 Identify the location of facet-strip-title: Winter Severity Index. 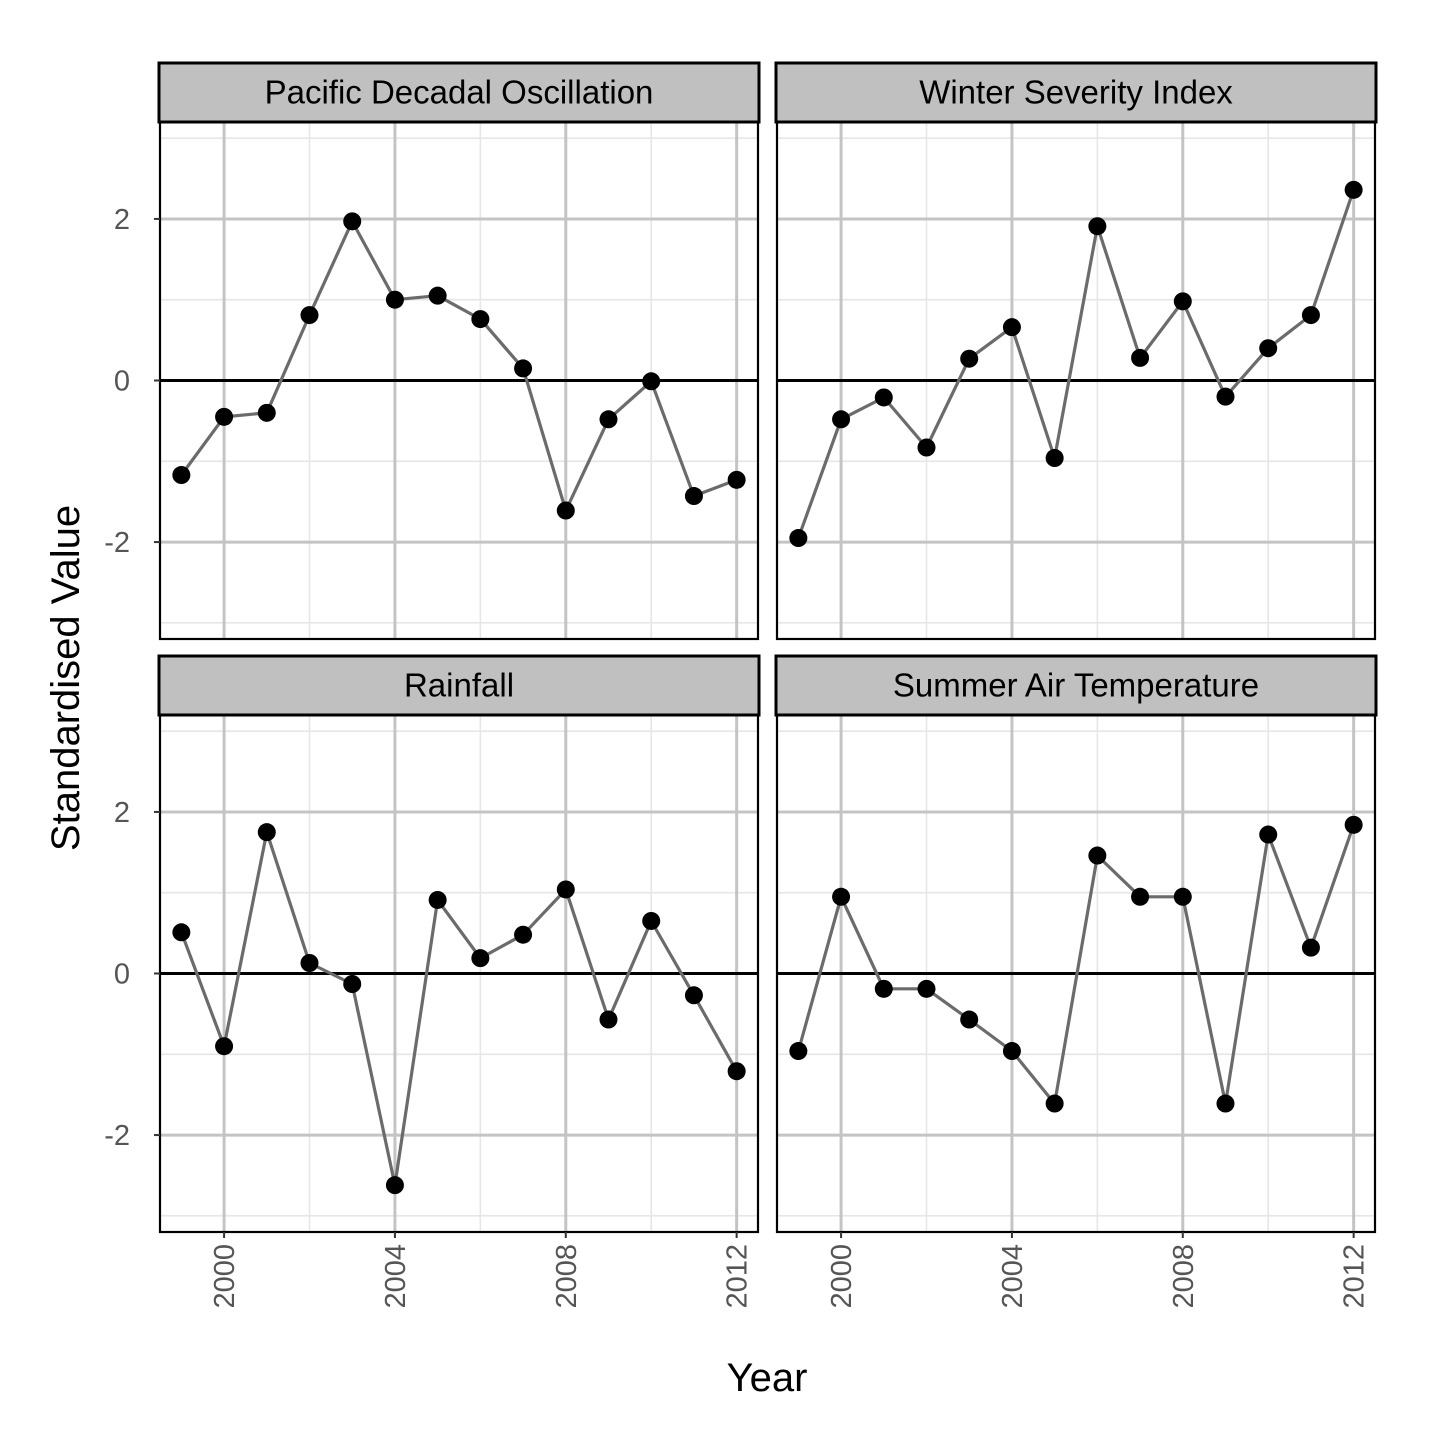
(1076, 92).